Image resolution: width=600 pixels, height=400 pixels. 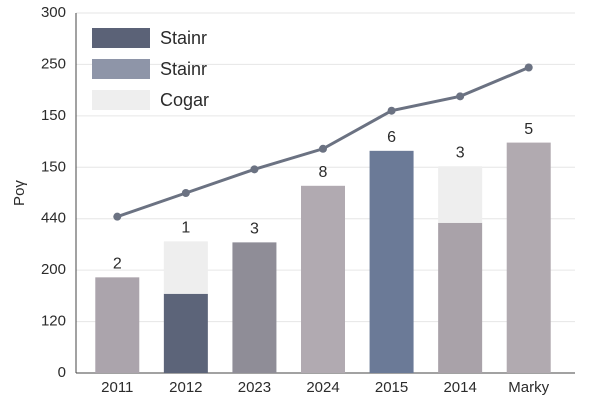 What do you see at coordinates (528, 129) in the screenshot?
I see `bar-annotation: 5` at bounding box center [528, 129].